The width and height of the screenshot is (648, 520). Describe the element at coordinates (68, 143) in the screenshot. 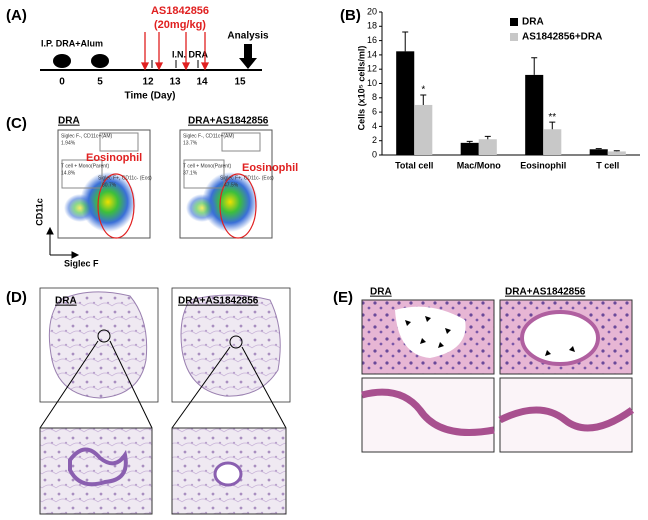

I see `gate-pct: 1.94%` at that location.